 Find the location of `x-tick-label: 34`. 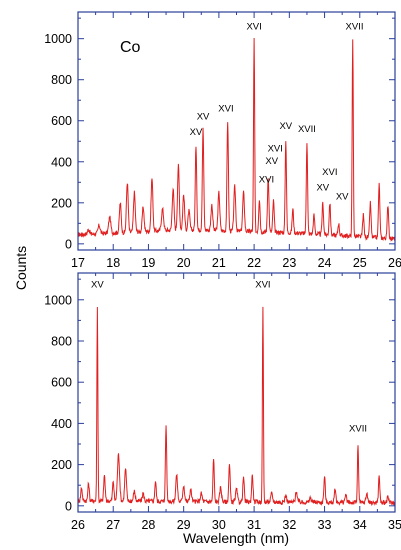

x-tick-label: 34 is located at coordinates (360, 525).